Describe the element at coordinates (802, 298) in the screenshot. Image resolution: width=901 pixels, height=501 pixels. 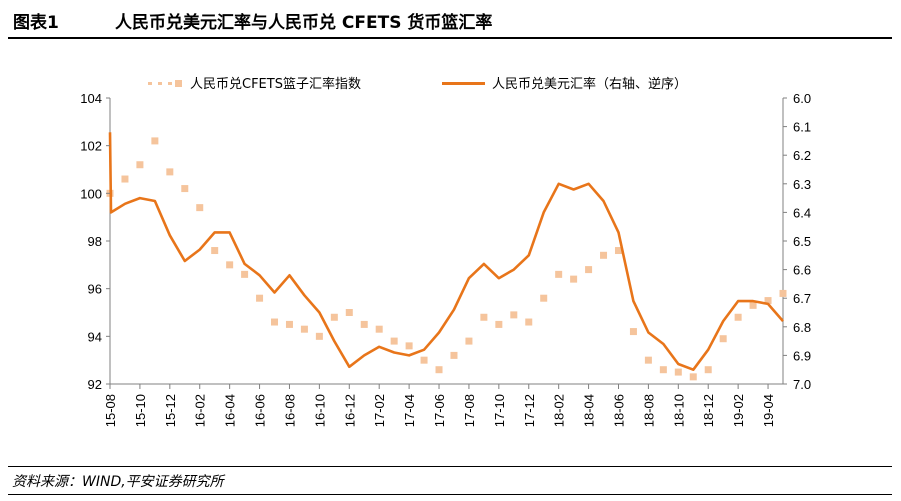
I see `right-tick-label: 6.7` at that location.